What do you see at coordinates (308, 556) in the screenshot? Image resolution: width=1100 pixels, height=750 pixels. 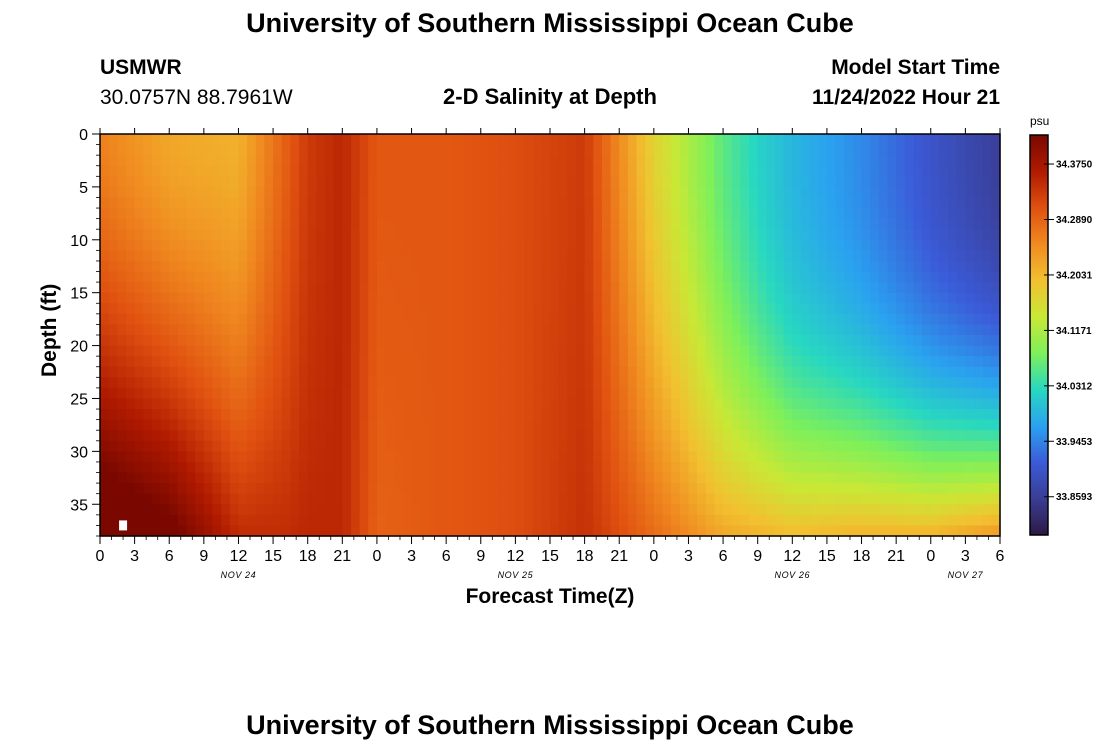 I see `x-tick-label: 18` at bounding box center [308, 556].